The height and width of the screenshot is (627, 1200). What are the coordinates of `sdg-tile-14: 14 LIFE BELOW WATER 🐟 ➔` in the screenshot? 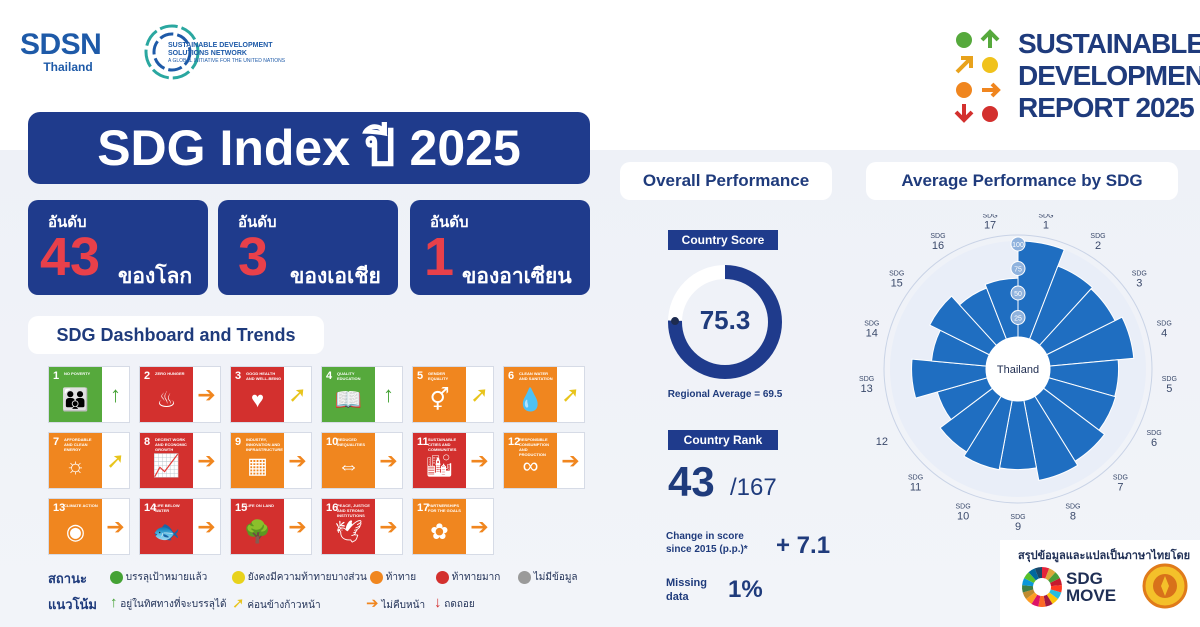 It's located at (180, 526).